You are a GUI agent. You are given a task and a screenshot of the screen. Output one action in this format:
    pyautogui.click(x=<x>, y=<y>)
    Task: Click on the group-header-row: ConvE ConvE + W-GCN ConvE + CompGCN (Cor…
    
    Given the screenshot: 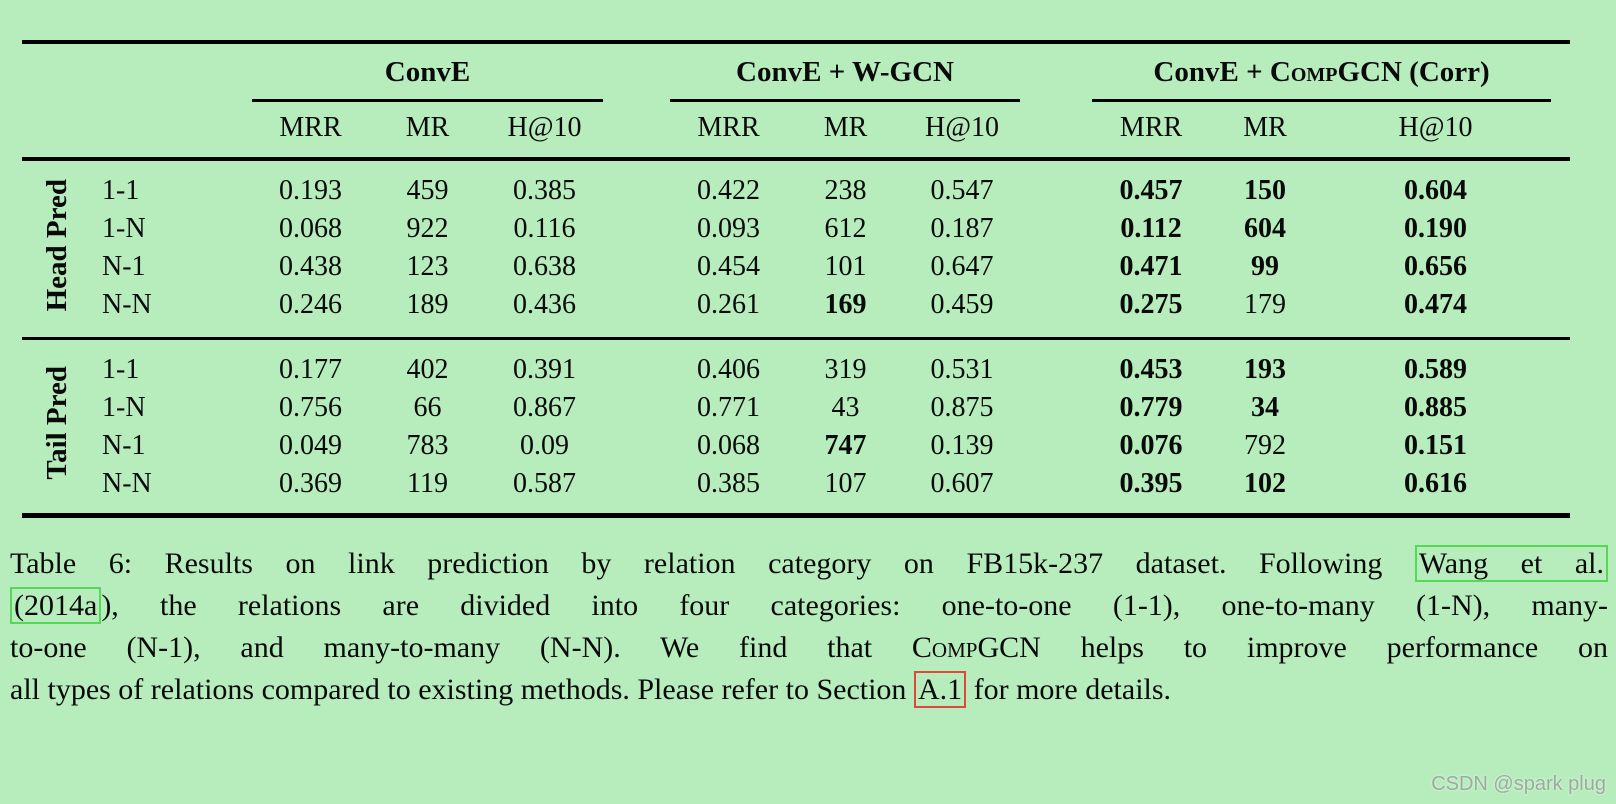 What is the action you would take?
    pyautogui.click(x=796, y=72)
    